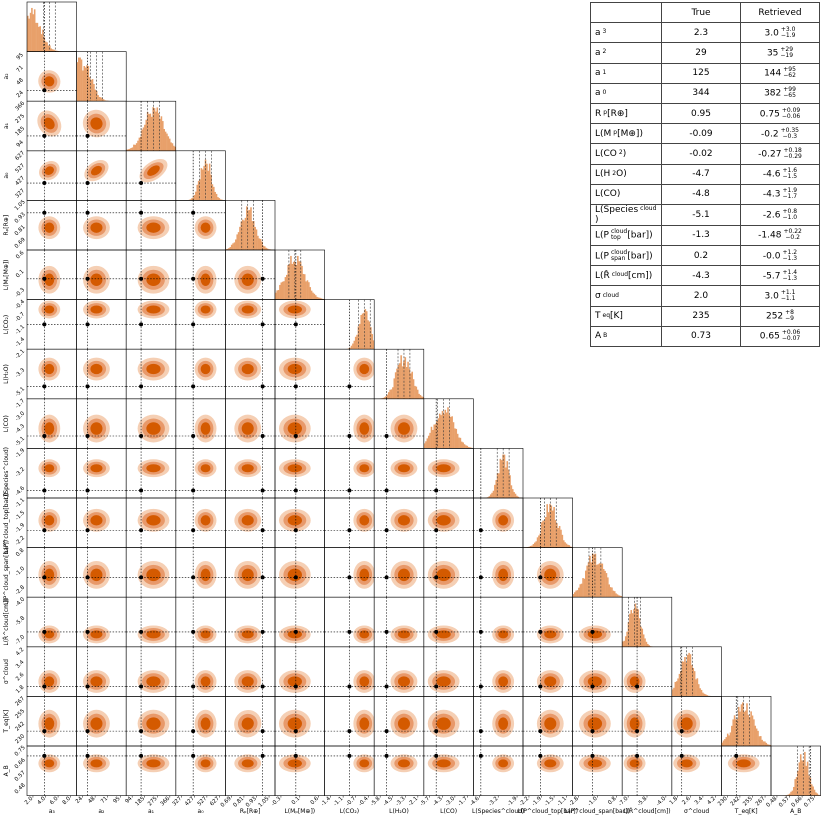  I want to click on retrieved-median: -0.2, so click(770, 134).